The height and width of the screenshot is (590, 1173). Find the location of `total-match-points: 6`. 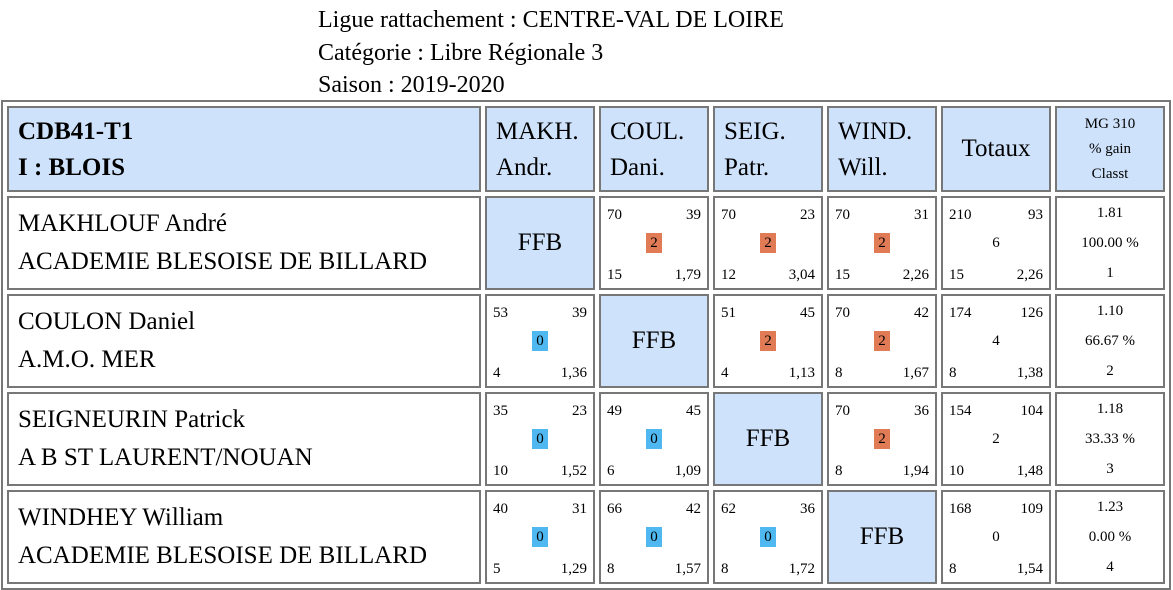

total-match-points: 6 is located at coordinates (996, 243).